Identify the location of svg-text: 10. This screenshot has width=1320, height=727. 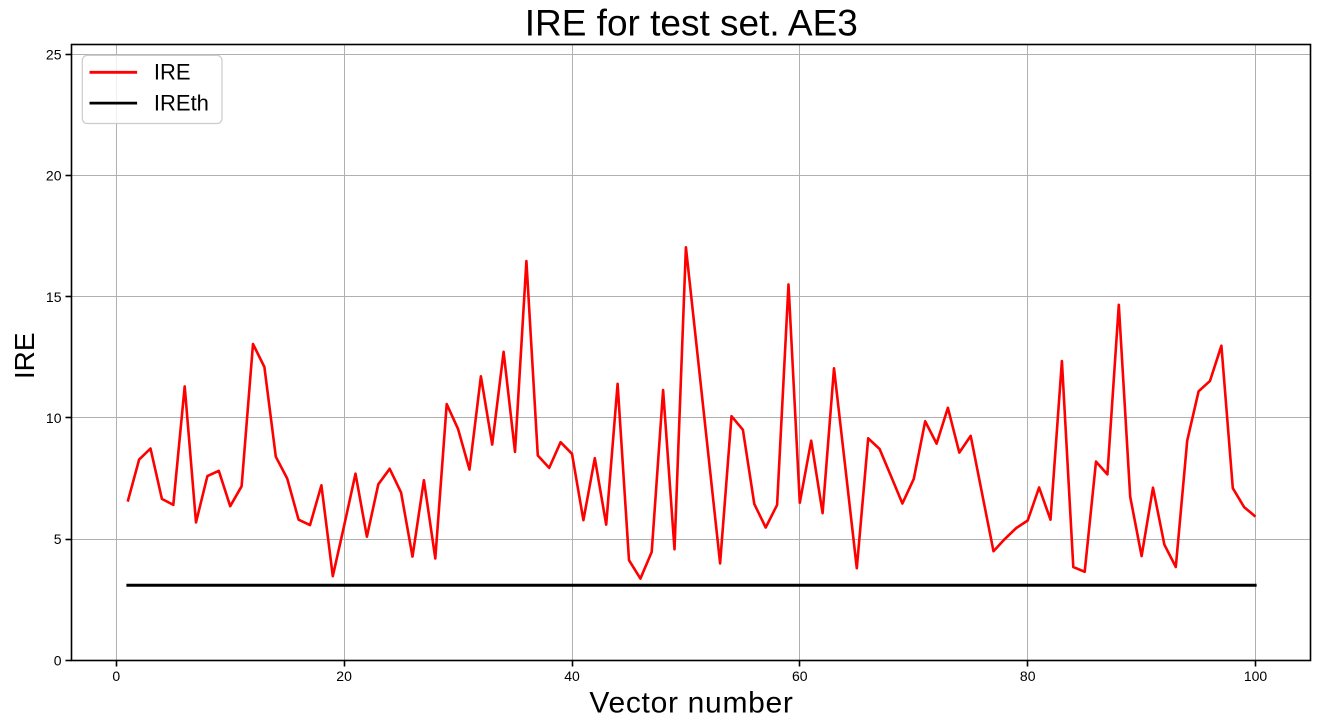
(54, 418).